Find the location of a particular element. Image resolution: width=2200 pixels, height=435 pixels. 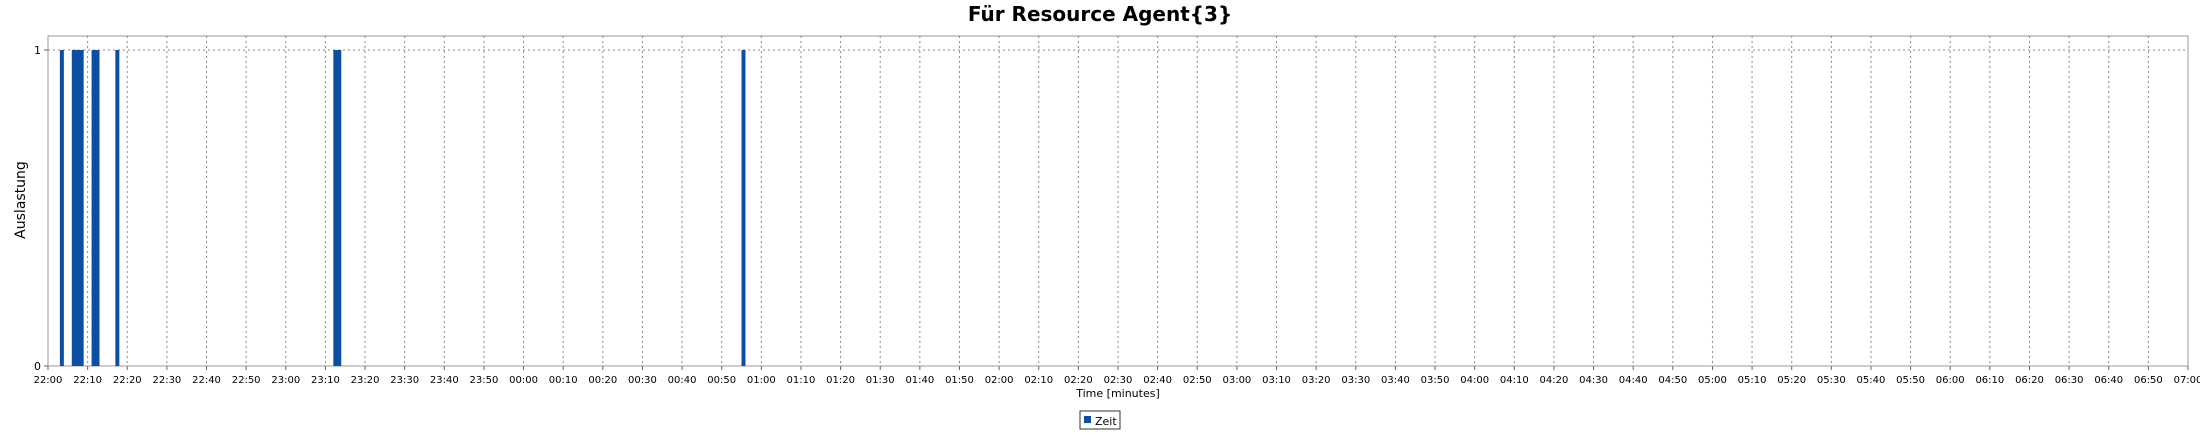

x-tick-label: 05:40 is located at coordinates (1871, 380).